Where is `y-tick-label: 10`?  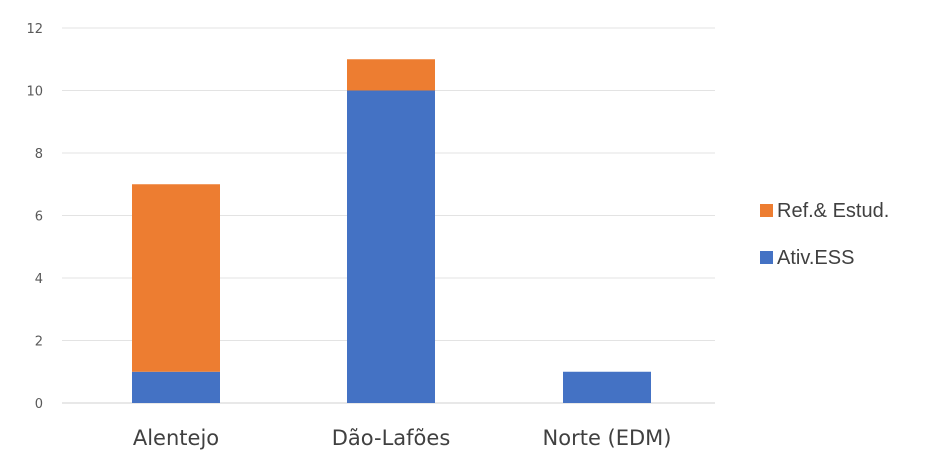 y-tick-label: 10 is located at coordinates (34, 92).